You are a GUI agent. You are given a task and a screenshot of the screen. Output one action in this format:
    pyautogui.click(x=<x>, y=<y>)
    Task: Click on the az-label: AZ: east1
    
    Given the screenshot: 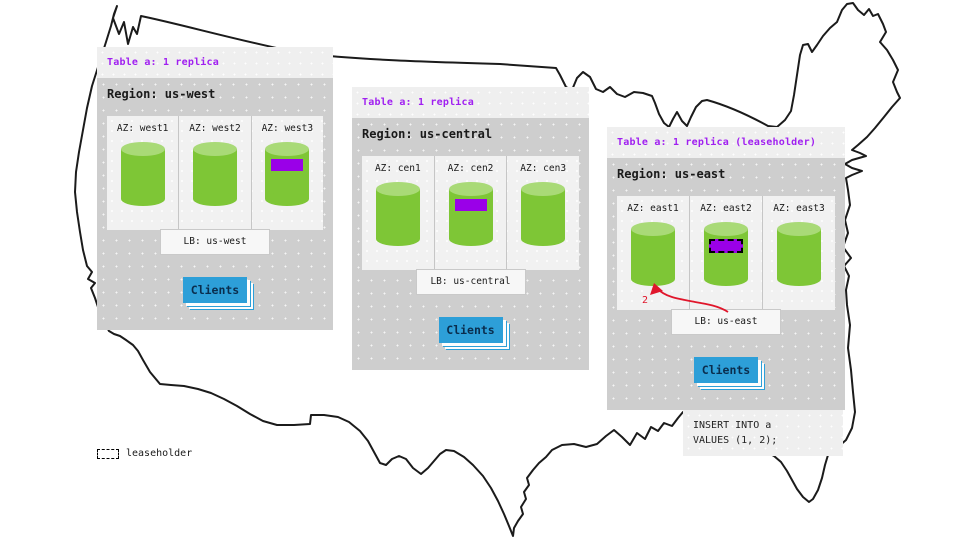 What is the action you would take?
    pyautogui.click(x=653, y=208)
    